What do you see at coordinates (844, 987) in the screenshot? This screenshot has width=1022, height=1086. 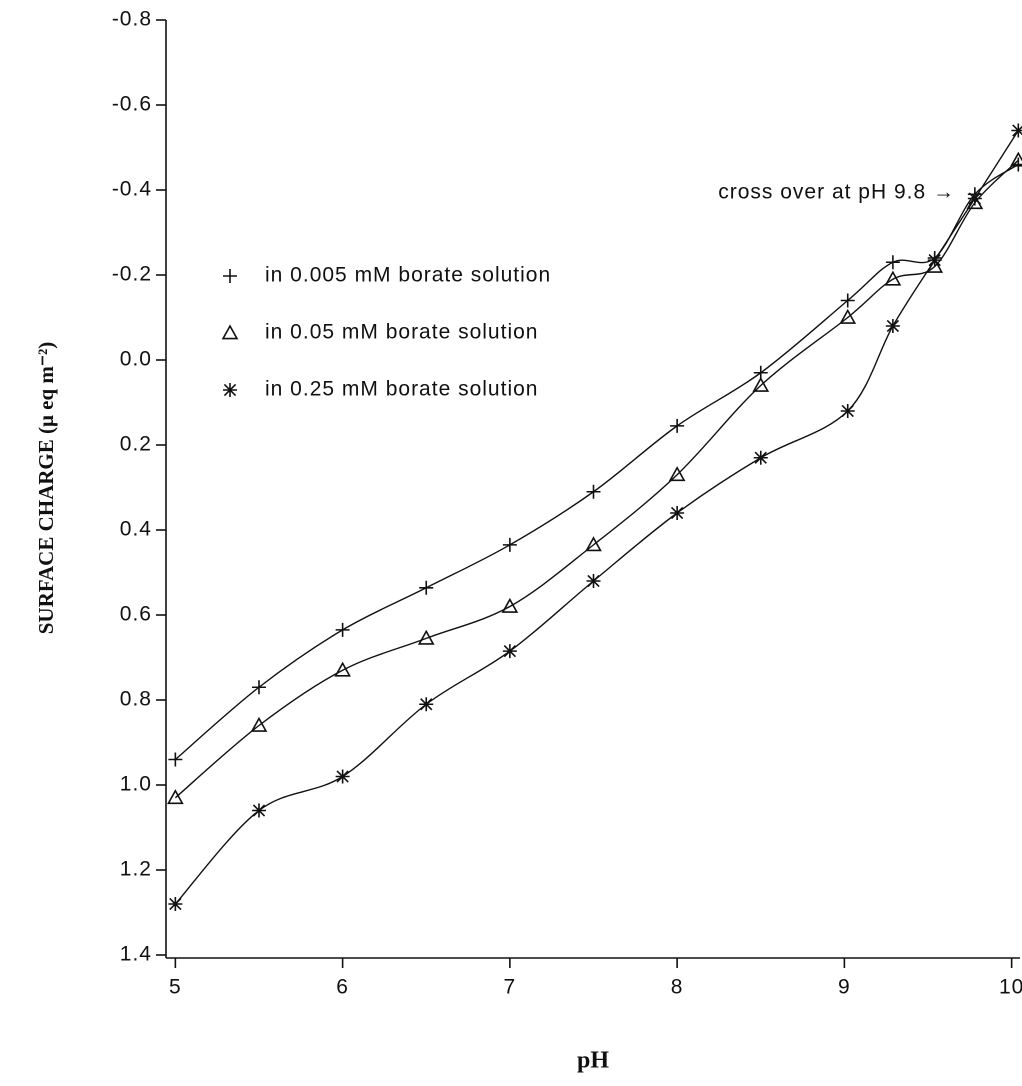 I see `x-tick-label: 9` at bounding box center [844, 987].